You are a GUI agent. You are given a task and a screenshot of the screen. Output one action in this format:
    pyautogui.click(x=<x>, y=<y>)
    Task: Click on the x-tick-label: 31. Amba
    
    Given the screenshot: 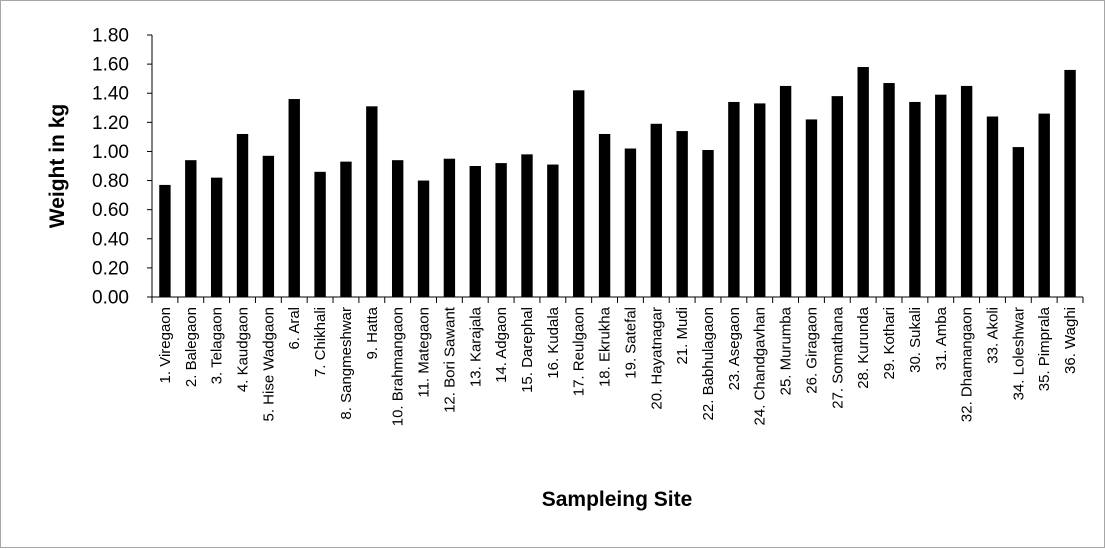 What is the action you would take?
    pyautogui.click(x=941, y=338)
    